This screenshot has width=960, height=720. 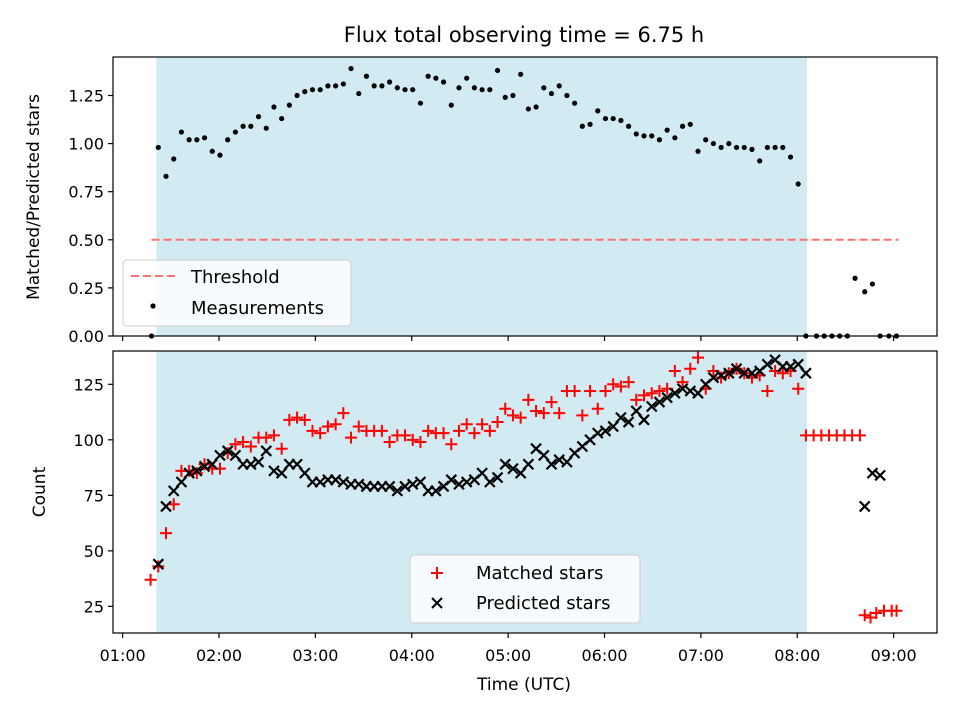 I want to click on x-axis-label: Time (UTC), so click(x=523, y=685).